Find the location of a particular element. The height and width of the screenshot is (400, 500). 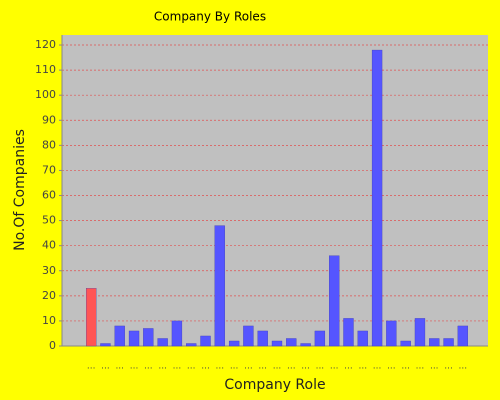

chart-title: Company By Roles is located at coordinates (210, 17).